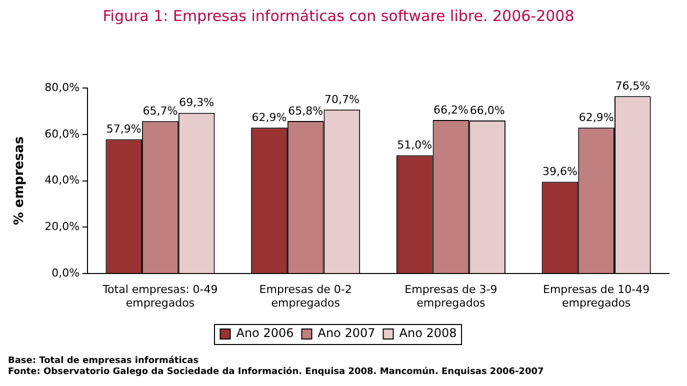 Image resolution: width=687 pixels, height=386 pixels. I want to click on y-tick-label: 20,0%, so click(62, 227).